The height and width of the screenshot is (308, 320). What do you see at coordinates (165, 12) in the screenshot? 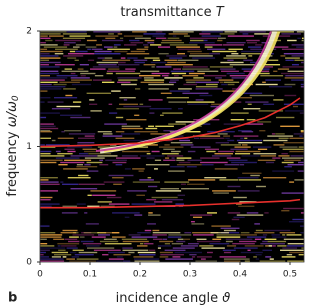
I see `title-text: transmittance` at bounding box center [165, 12].